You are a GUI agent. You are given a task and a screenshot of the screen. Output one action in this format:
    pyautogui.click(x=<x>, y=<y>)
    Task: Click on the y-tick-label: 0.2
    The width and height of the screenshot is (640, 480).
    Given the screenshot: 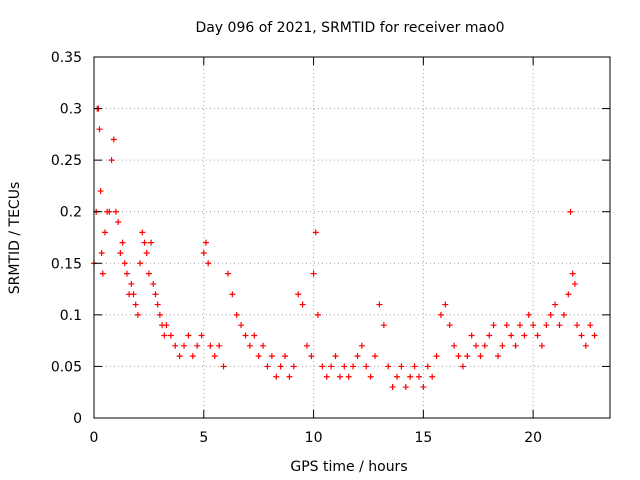 What is the action you would take?
    pyautogui.click(x=71, y=213)
    